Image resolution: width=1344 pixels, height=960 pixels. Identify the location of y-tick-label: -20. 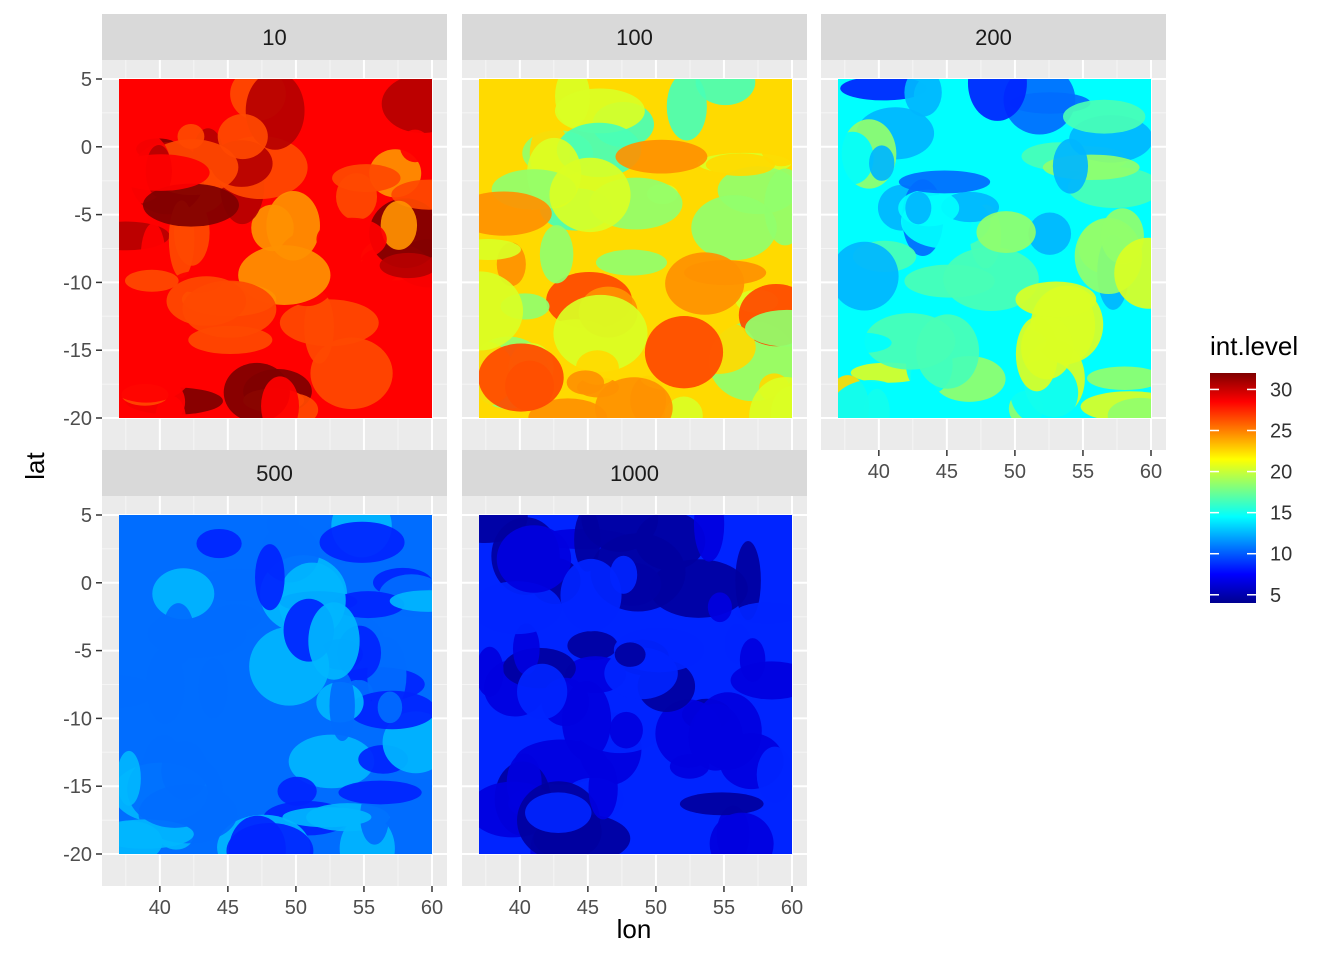
(77, 855).